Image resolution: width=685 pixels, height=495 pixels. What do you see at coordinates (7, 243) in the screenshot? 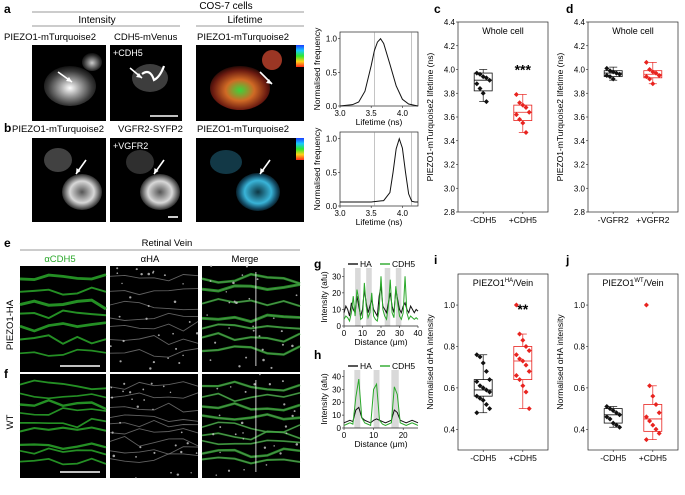
I see `panel-letter-e: e` at bounding box center [7, 243].